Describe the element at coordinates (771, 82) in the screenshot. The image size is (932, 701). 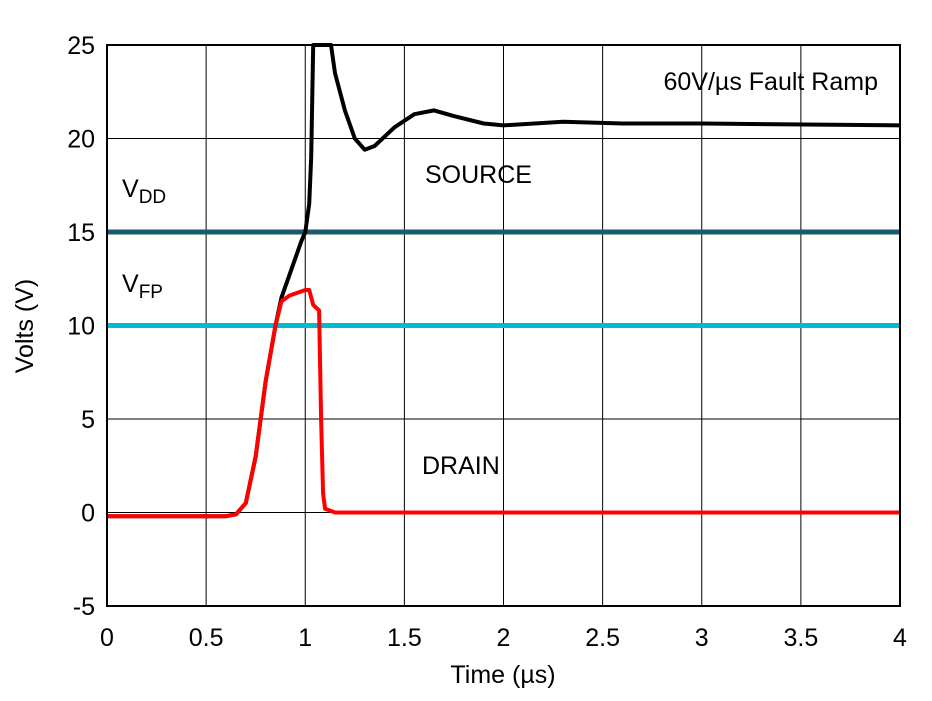
I see `annotation: 60V/µs Fault Ramp` at that location.